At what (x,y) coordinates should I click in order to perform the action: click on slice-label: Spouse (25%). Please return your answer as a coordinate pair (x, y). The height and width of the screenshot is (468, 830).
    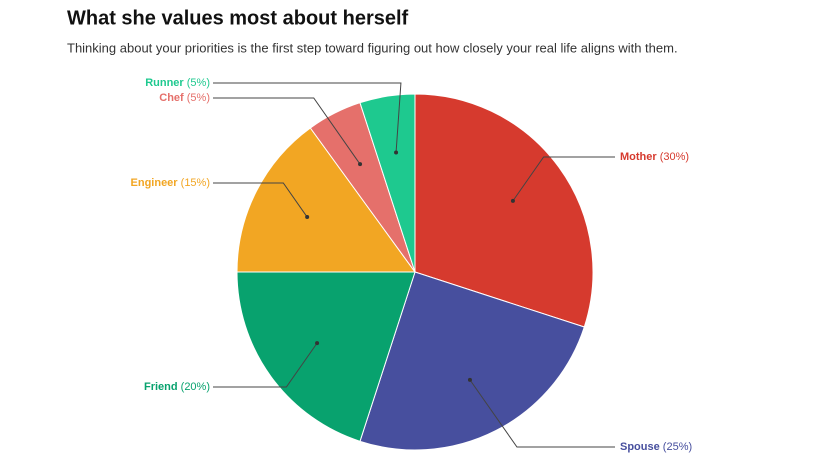
    Looking at the image, I should click on (656, 447).